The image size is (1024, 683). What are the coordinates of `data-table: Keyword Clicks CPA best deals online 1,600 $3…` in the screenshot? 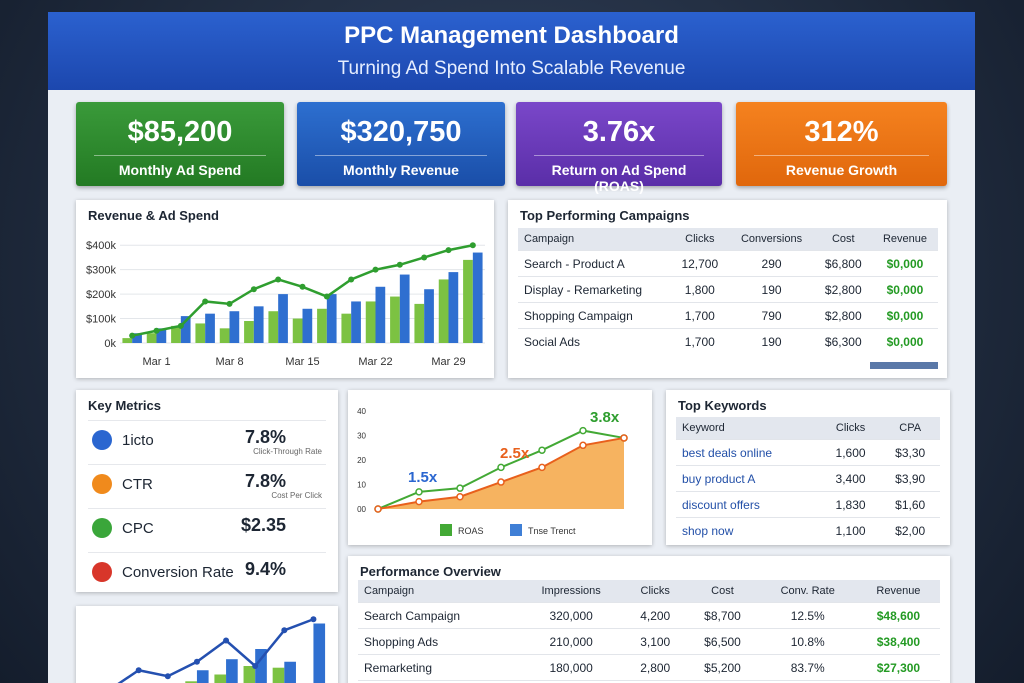 It's located at (808, 480).